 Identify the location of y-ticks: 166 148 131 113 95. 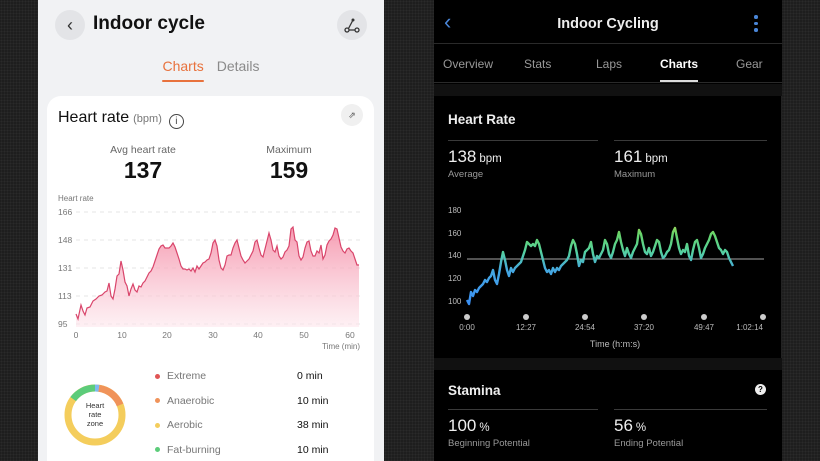
(65, 268).